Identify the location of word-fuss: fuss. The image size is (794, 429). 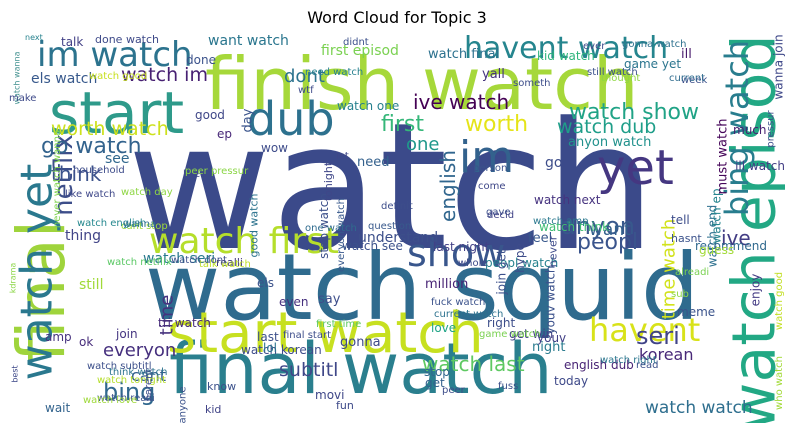
(508, 386).